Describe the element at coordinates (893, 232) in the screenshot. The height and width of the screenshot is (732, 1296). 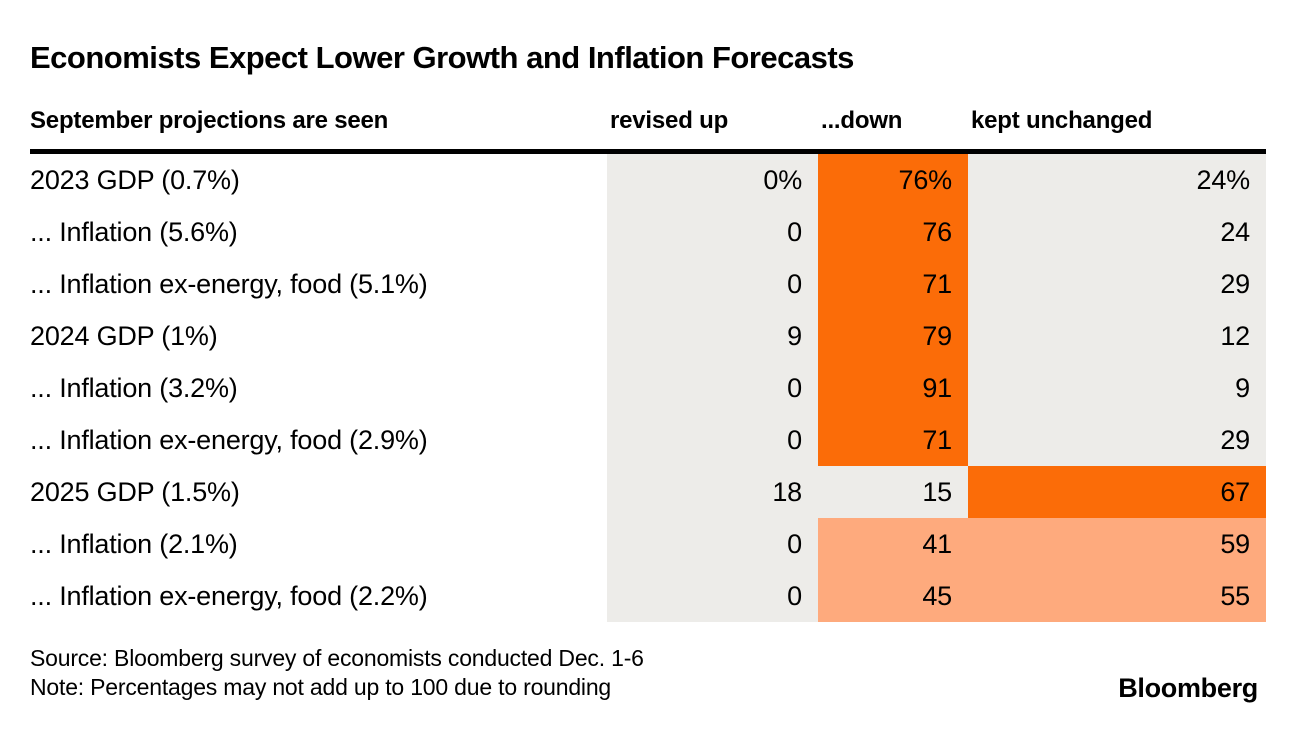
I see `cell-down: 76` at that location.